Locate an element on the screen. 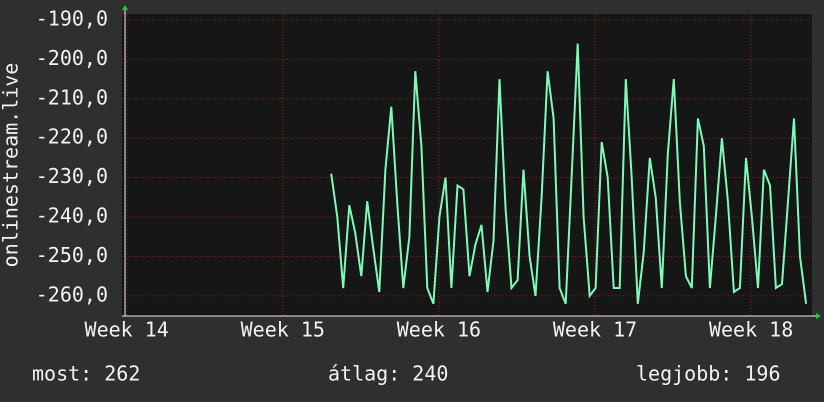 Image resolution: width=824 pixels, height=402 pixels. x-tick-label: Week 18 is located at coordinates (751, 330).